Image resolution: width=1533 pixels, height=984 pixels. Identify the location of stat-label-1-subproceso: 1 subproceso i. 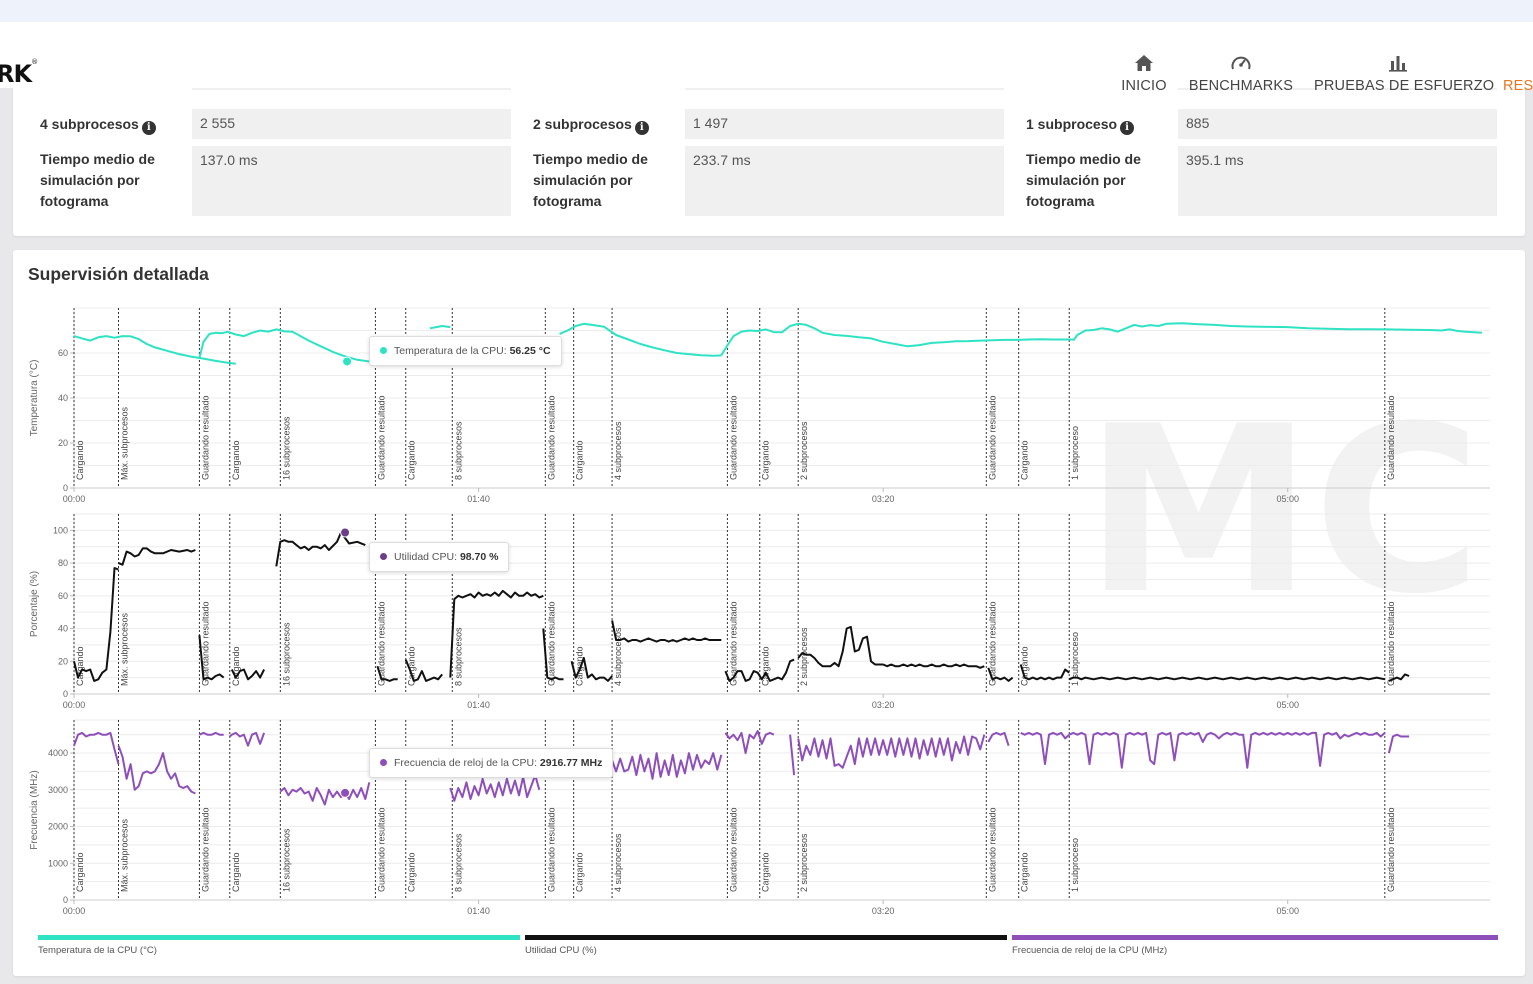
(1080, 124).